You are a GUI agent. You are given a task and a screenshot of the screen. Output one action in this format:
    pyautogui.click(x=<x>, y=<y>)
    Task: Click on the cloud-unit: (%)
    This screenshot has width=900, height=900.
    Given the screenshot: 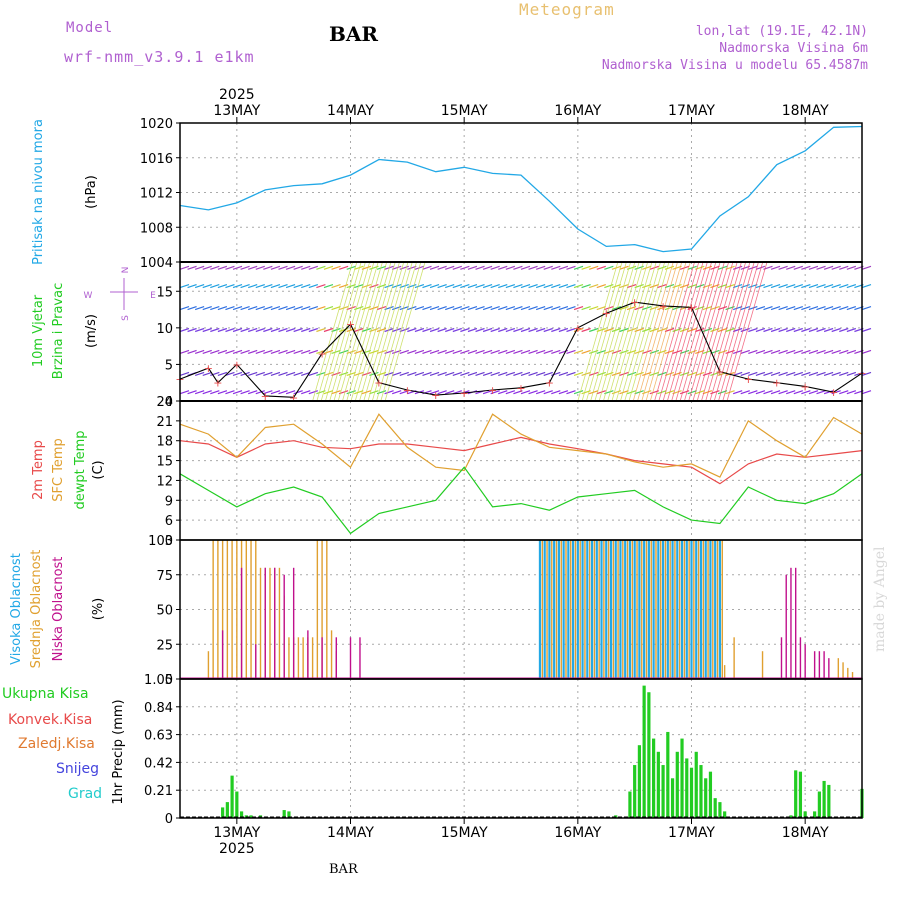 What is the action you would take?
    pyautogui.click(x=98, y=609)
    